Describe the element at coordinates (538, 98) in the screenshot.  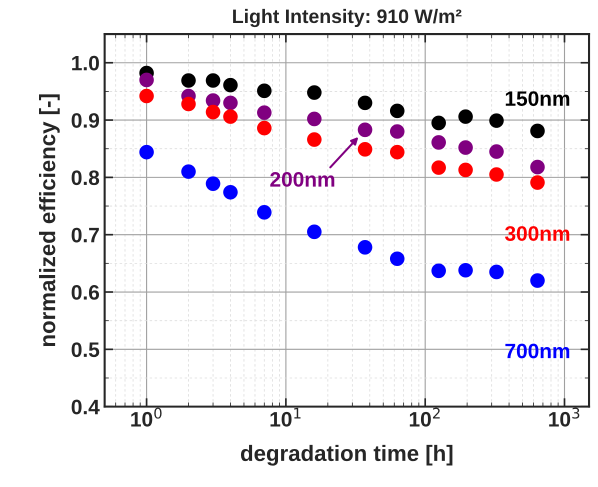
I see `series-label: 150nm` at that location.